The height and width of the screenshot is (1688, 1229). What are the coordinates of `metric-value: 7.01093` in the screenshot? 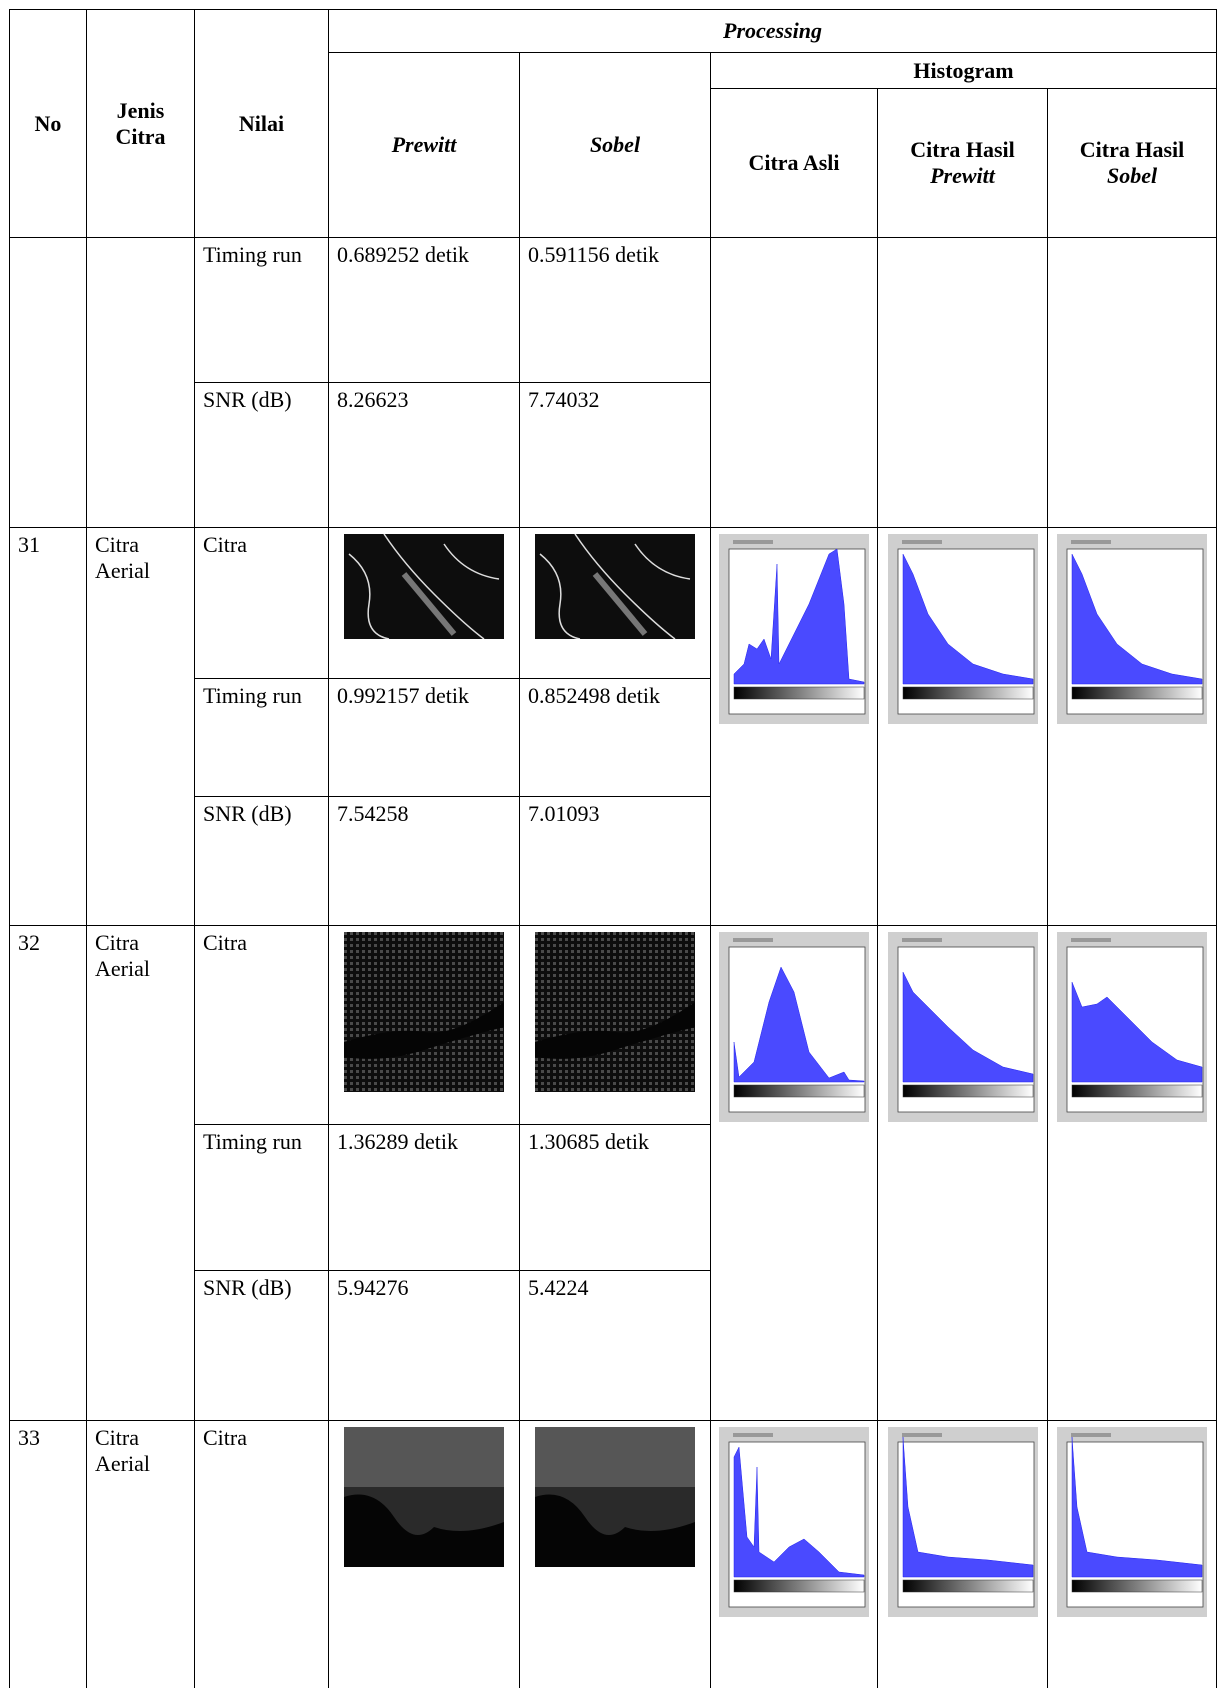 It's located at (615, 861).